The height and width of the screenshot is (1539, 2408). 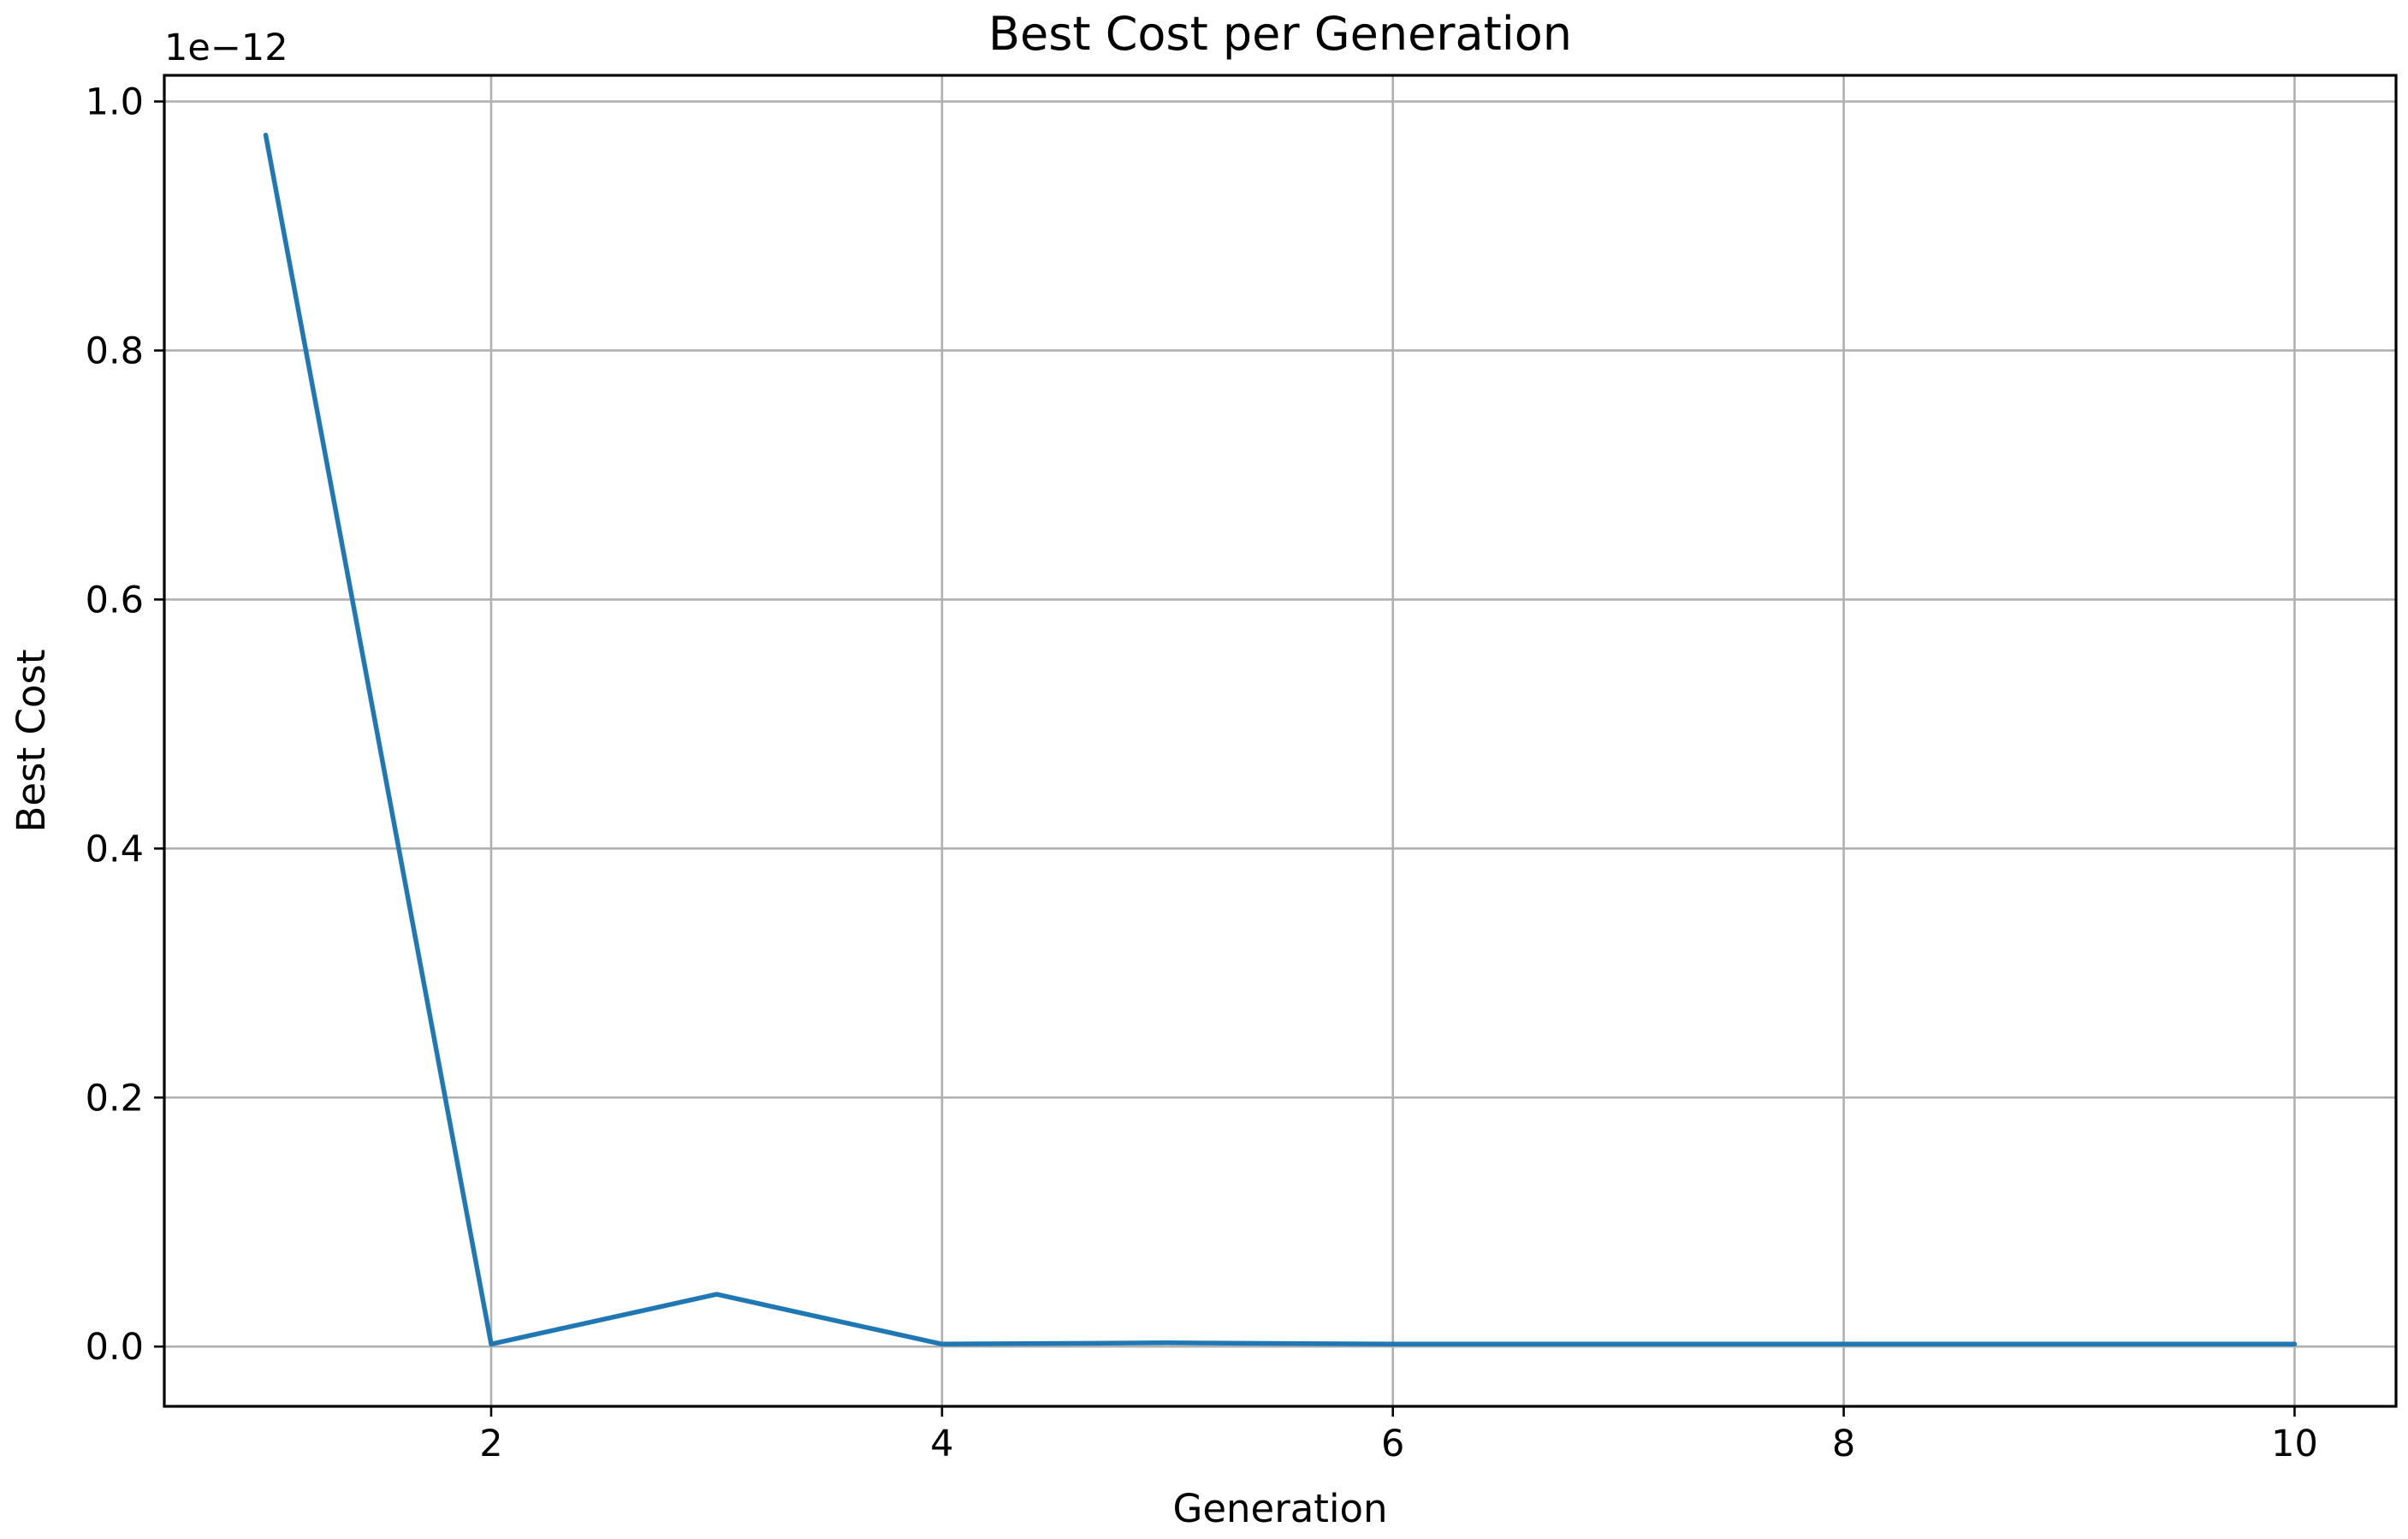 I want to click on x-tick-label: 6, so click(x=1392, y=1444).